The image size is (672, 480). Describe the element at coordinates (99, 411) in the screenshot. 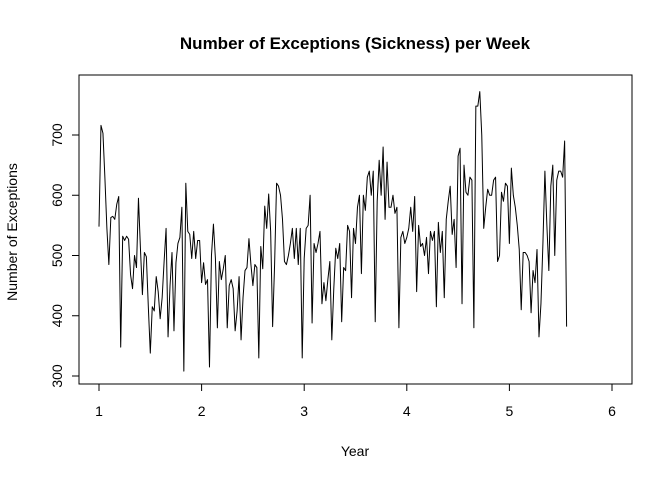

I see `x-tick-label: 1` at that location.